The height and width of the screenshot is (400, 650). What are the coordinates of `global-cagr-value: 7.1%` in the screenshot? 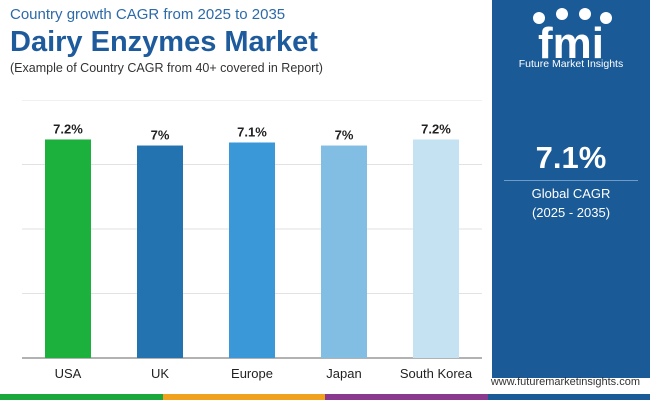 It's located at (571, 157).